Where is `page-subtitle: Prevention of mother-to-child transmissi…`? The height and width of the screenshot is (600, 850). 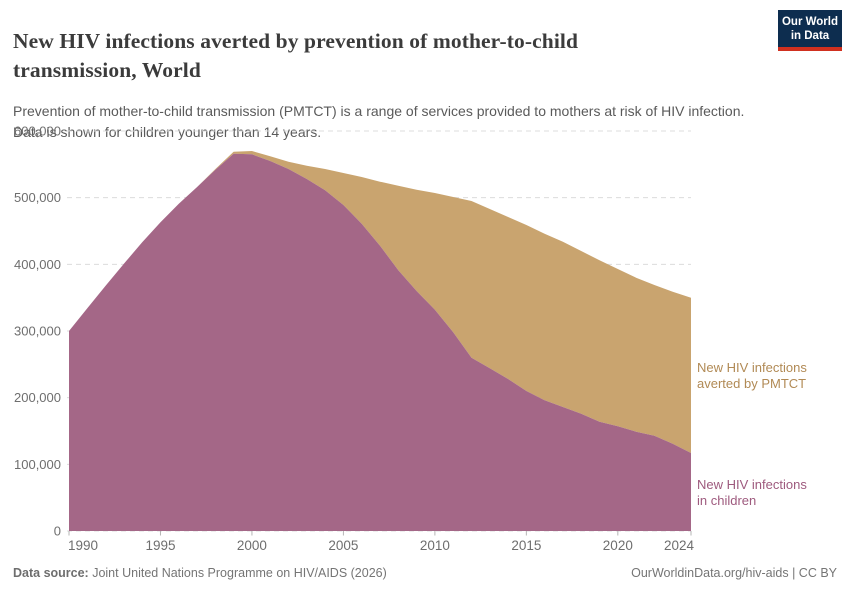 page-subtitle: Prevention of mother-to-child transmissi… is located at coordinates (379, 121).